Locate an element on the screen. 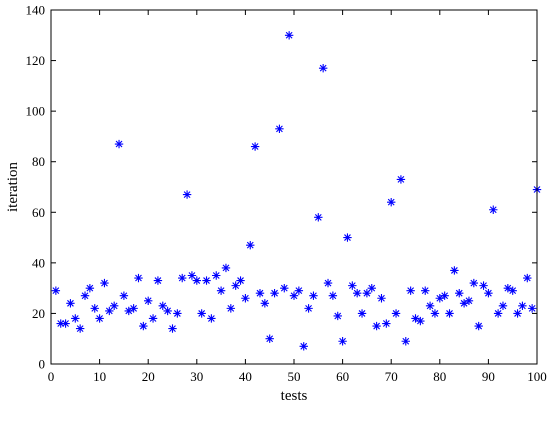 The image size is (550, 431). x-tick-label: 70 is located at coordinates (391, 376).